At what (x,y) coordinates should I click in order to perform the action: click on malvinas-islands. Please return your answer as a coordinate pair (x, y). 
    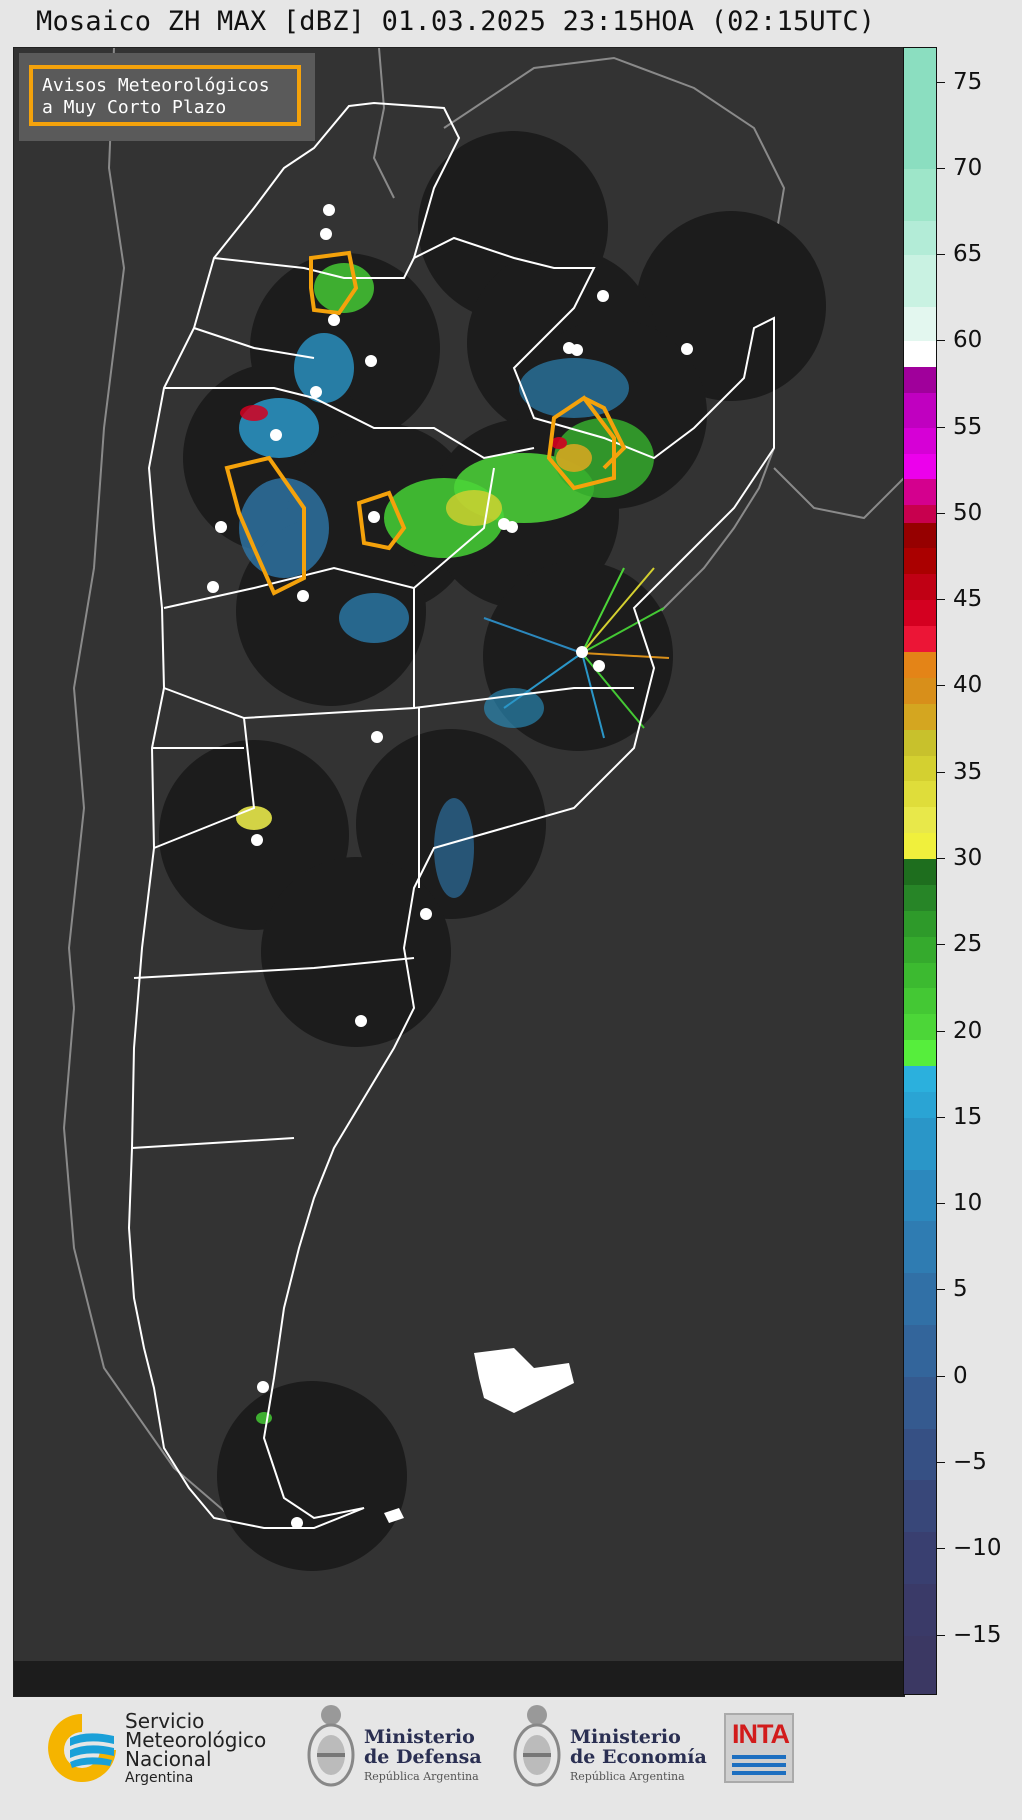
    Looking at the image, I should click on (524, 1380).